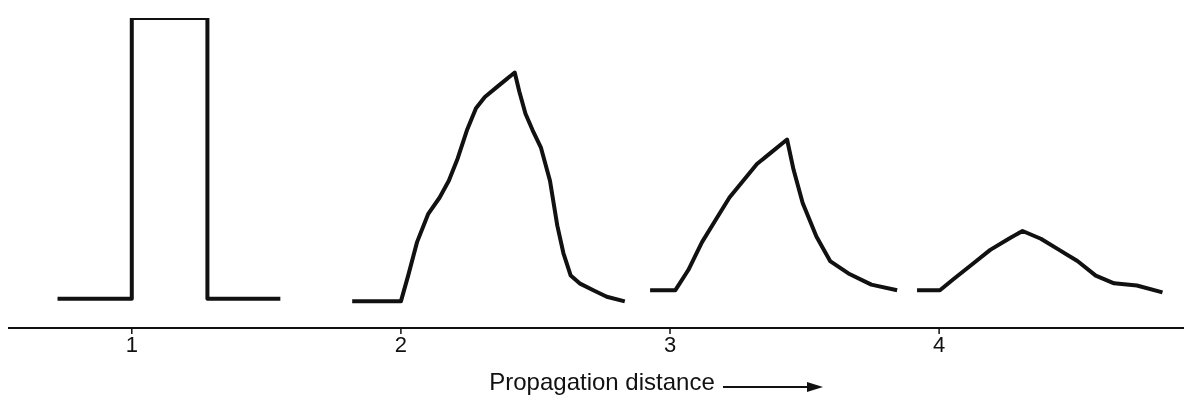 This screenshot has width=1192, height=420. I want to click on x-tick-label: 4, so click(939, 344).